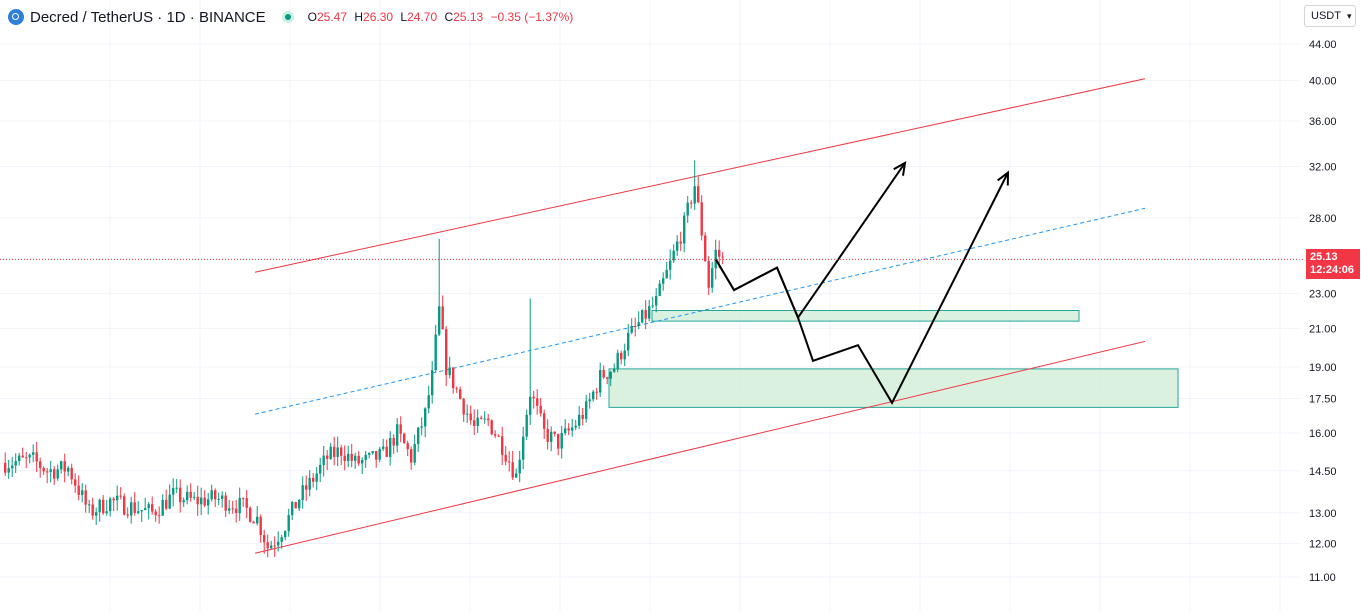 The height and width of the screenshot is (612, 1361). Describe the element at coordinates (1349, 15) in the screenshot. I see `chevron-down-icon: ▾` at that location.